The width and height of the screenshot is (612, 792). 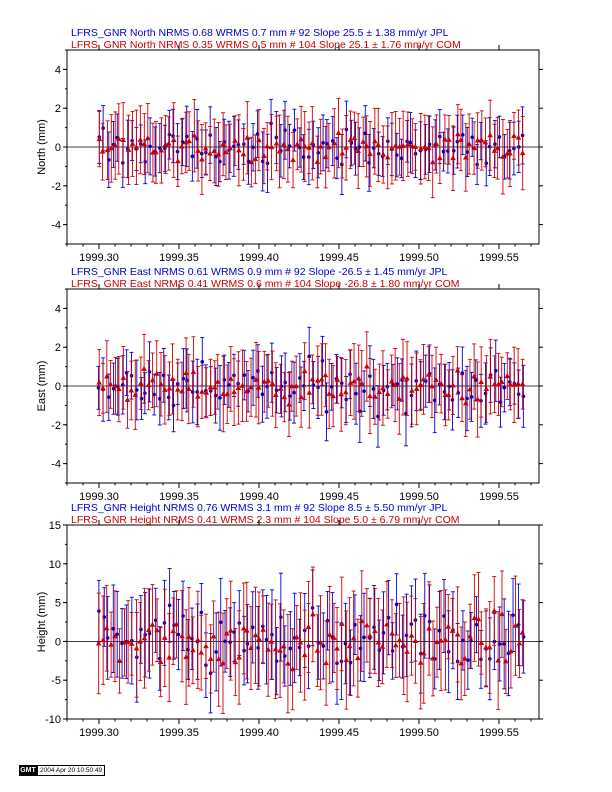 What do you see at coordinates (499, 258) in the screenshot?
I see `xtick-label-north: 1999.55` at bounding box center [499, 258].